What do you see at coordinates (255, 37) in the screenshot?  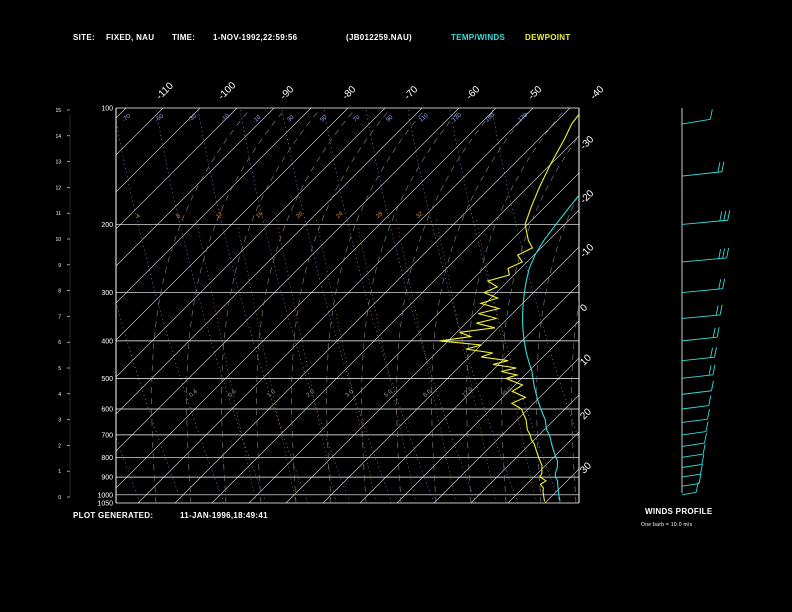 I see `time-value: 1-NOV-1992,22:59:56` at bounding box center [255, 37].